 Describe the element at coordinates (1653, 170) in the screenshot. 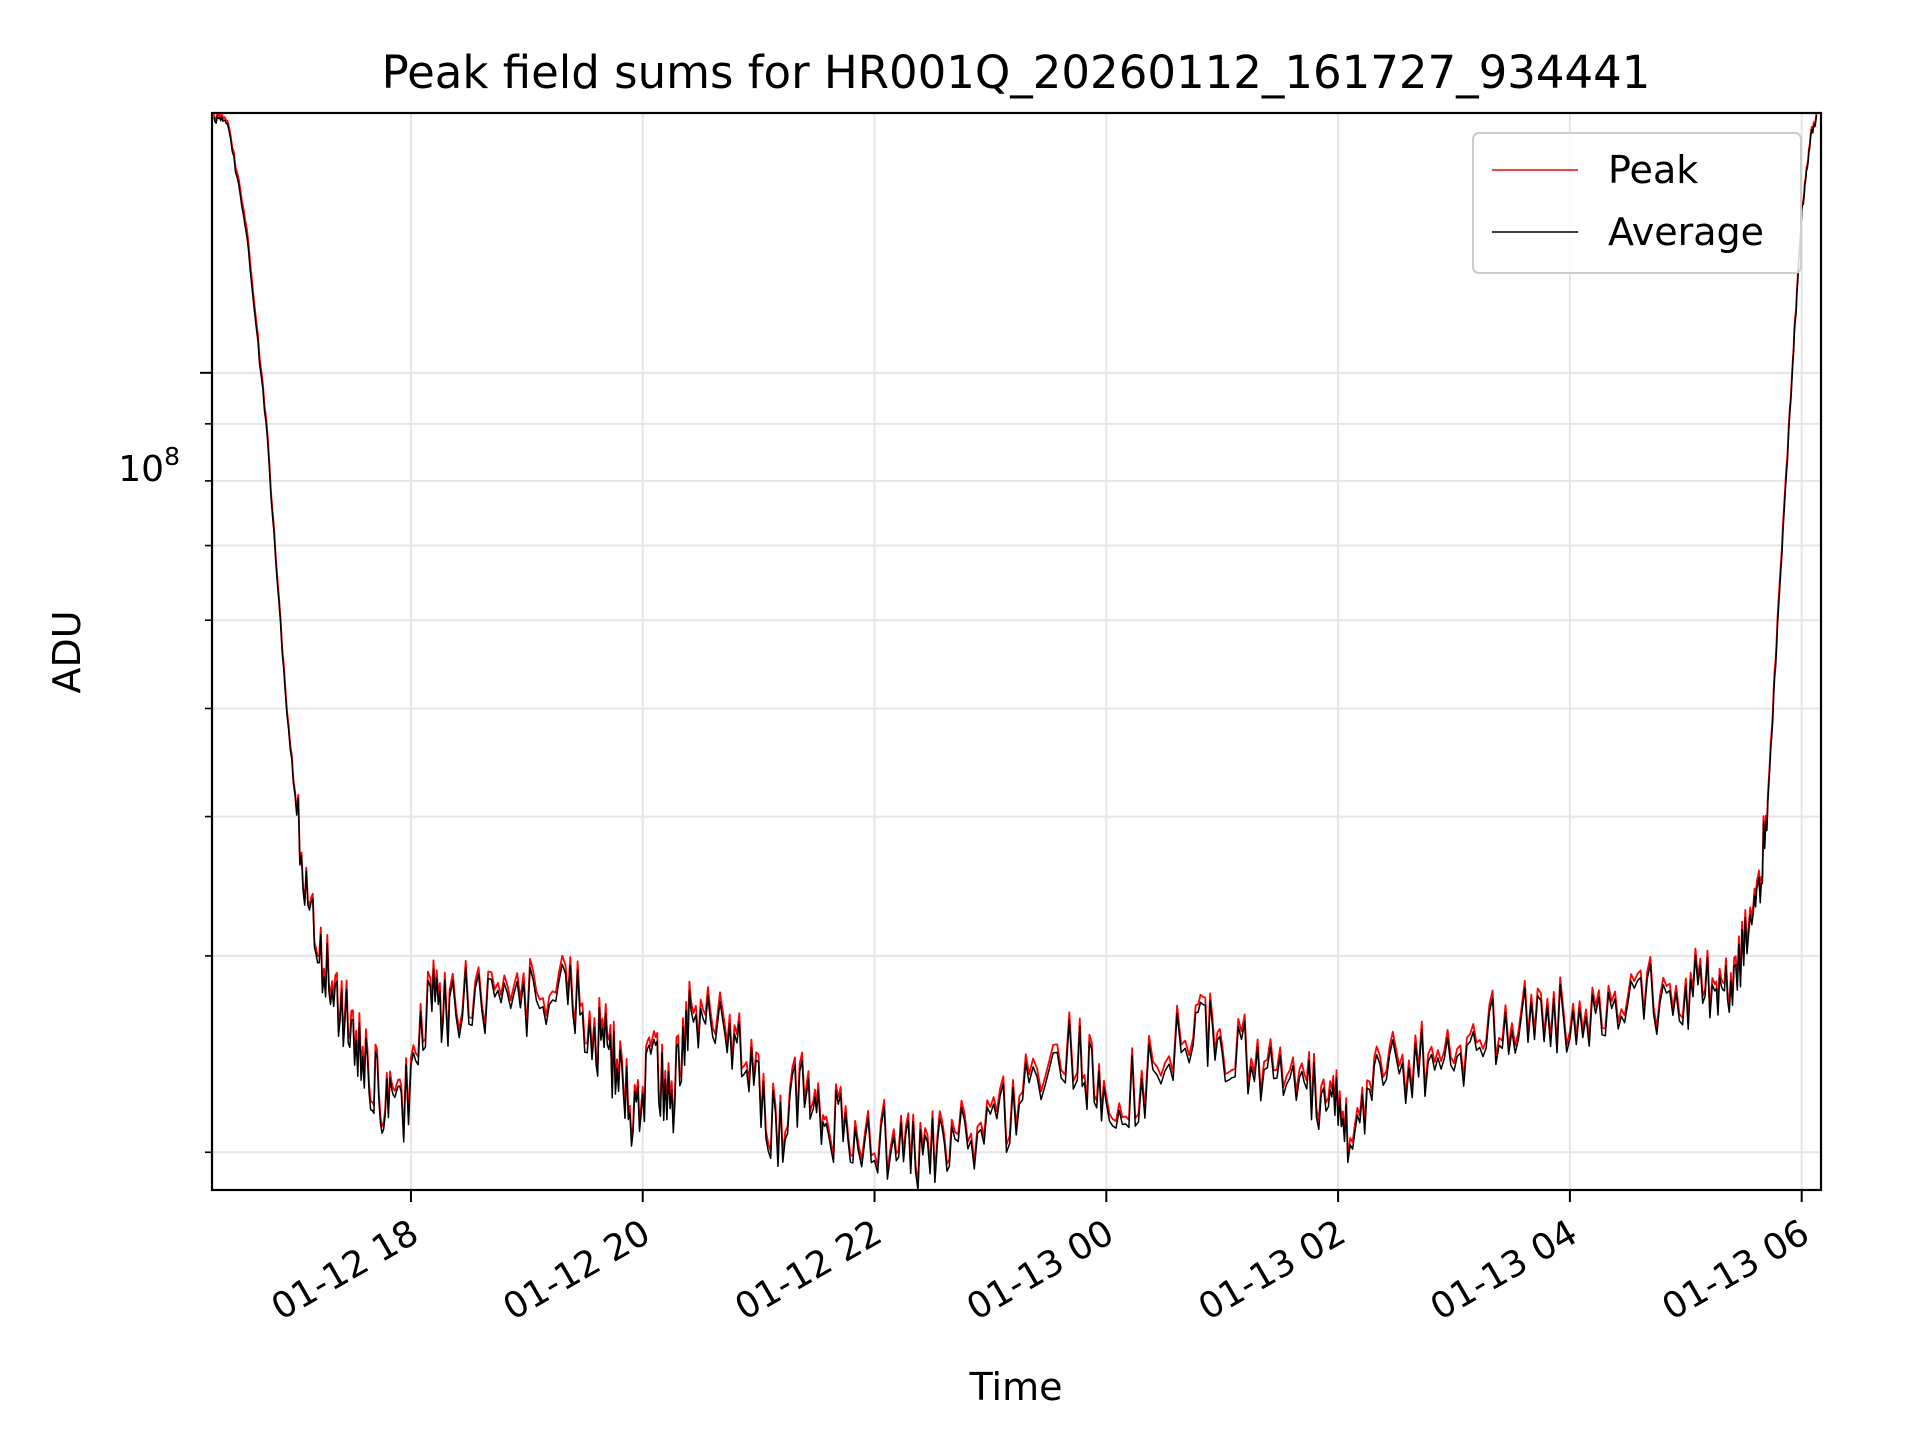

I see `legend-label-peak: Peak` at that location.